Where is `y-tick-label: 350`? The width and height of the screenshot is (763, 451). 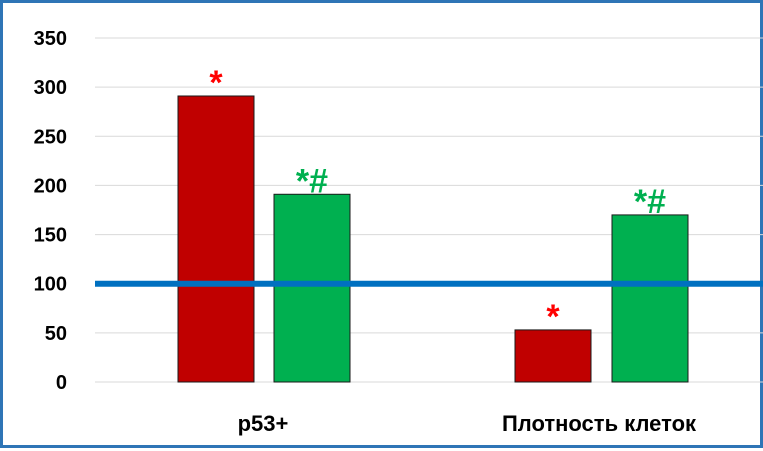
y-tick-label: 350 is located at coordinates (50, 39).